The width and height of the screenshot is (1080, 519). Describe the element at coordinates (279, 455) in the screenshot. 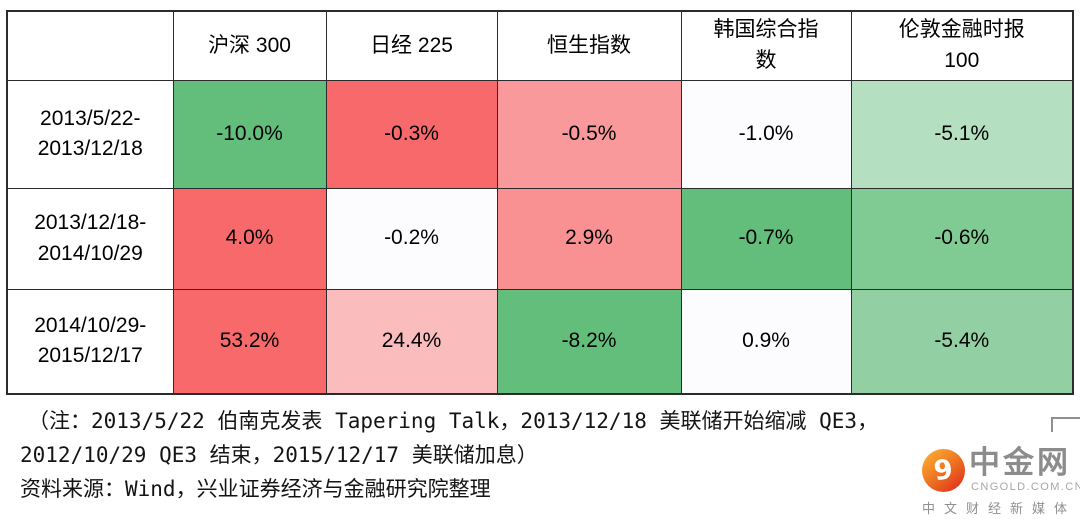

I see `note-line-2: 2012/10/29 QE3 结束，2015/12/17 美联储加息）` at that location.